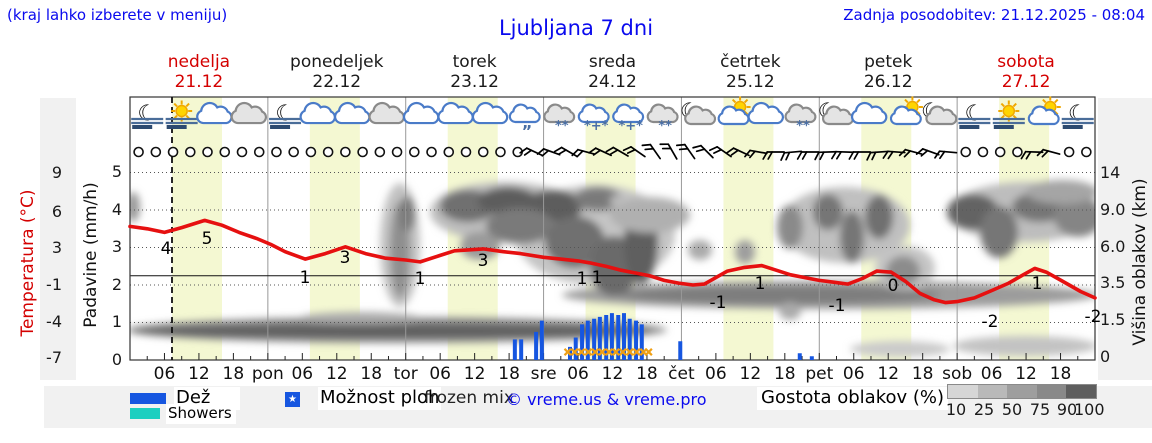 This screenshot has height=443, width=1152. I want to click on density-tick-label: 25, so click(984, 409).